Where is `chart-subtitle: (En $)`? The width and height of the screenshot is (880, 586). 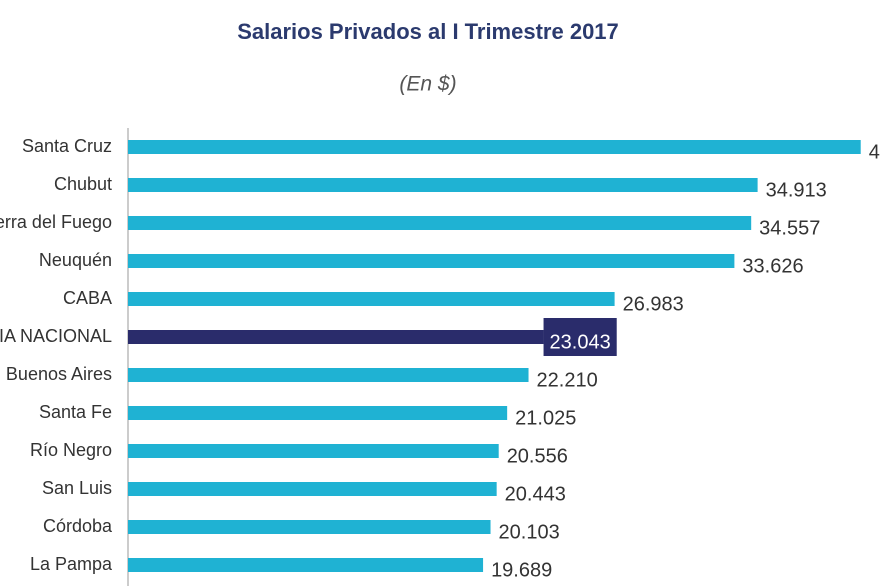
chart-subtitle: (En $) is located at coordinates (427, 84).